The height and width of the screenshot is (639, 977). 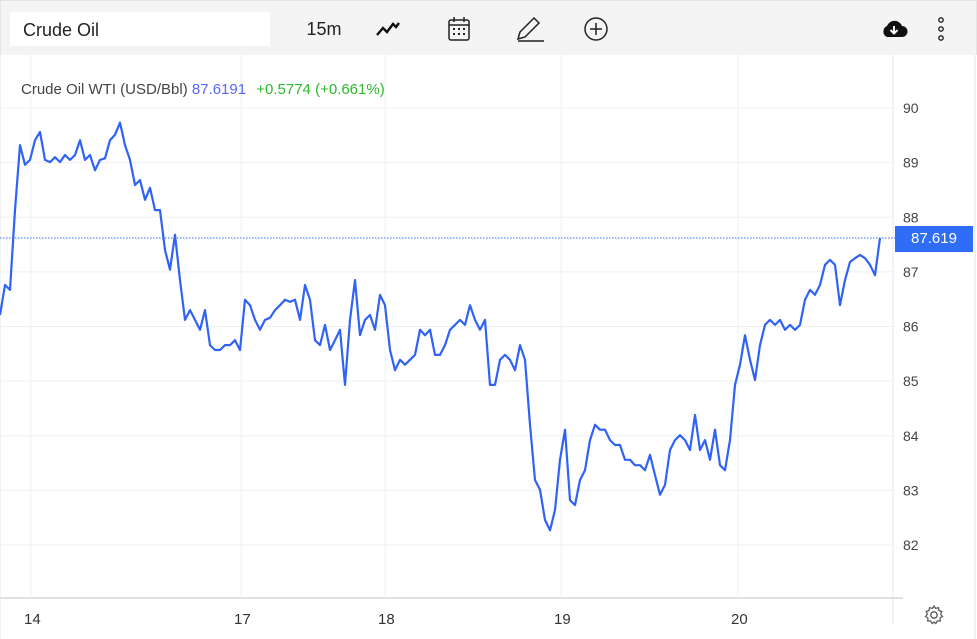 I want to click on instrument-name: Crude Oil WTI (USD/Bbl), so click(x=104, y=89).